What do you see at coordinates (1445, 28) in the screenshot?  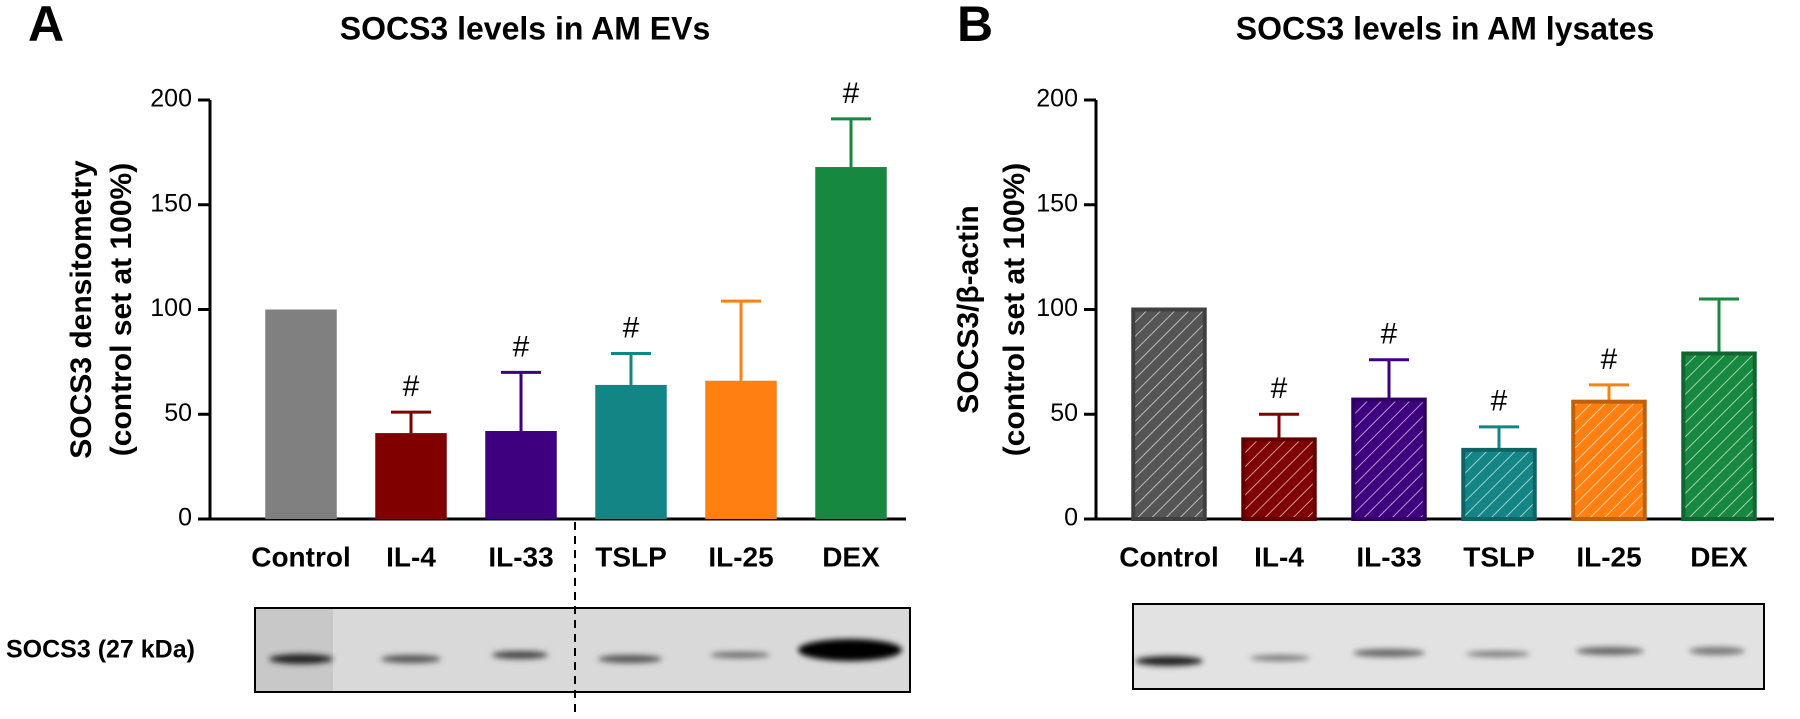 I see `chart-title: SOCS3 levels in AM lysates` at bounding box center [1445, 28].